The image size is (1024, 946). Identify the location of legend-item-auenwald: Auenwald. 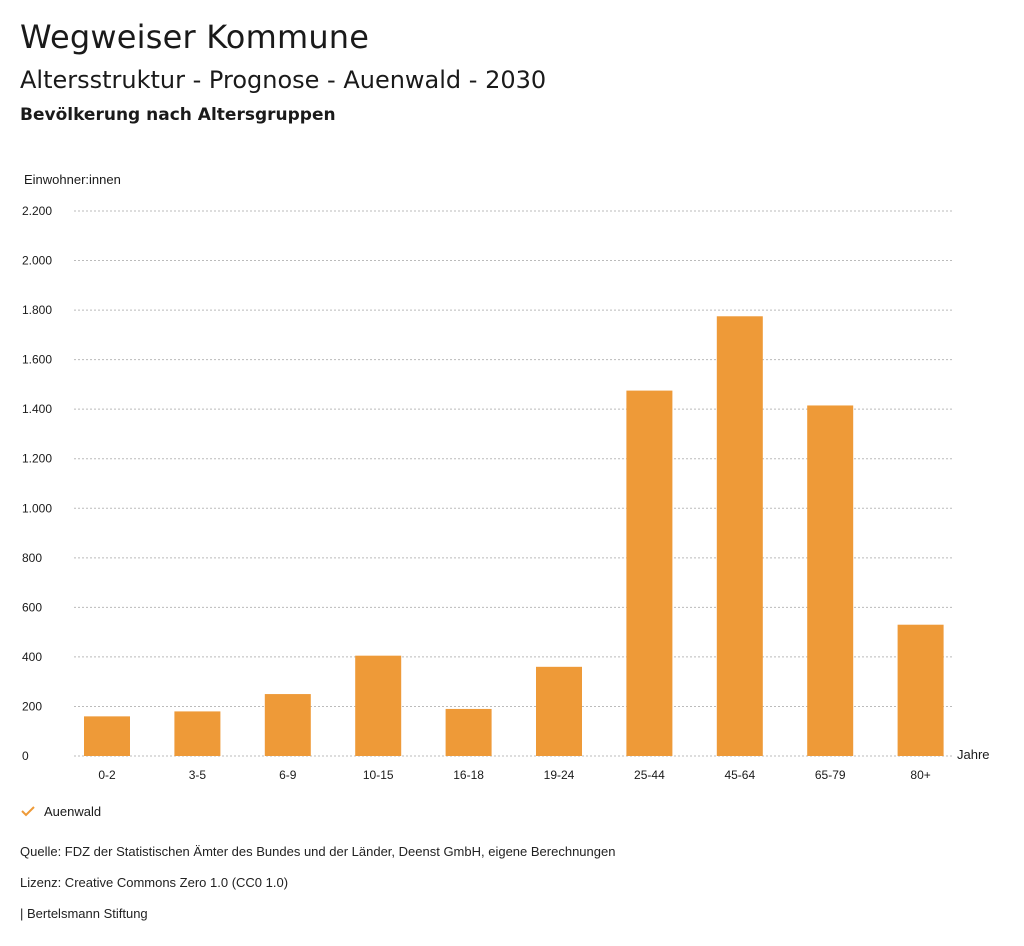
(60, 811).